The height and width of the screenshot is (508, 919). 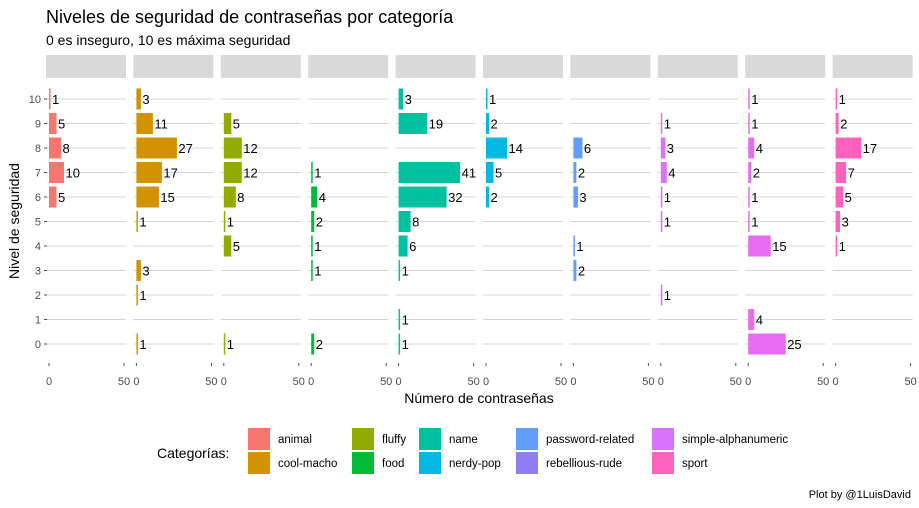 I want to click on data-label: 25, so click(x=794, y=344).